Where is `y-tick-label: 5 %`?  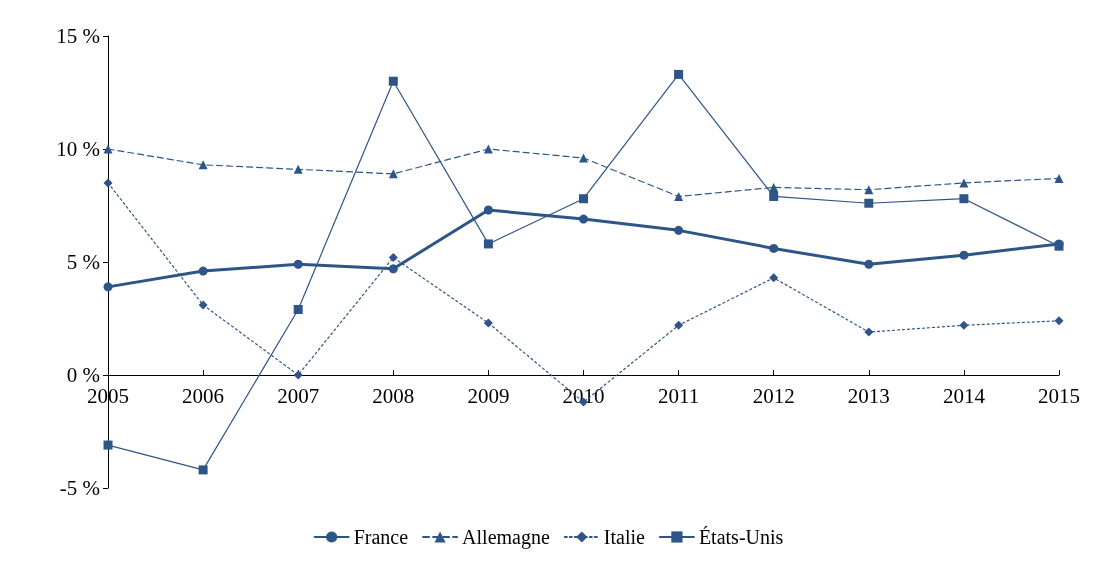
y-tick-label: 5 % is located at coordinates (83, 262).